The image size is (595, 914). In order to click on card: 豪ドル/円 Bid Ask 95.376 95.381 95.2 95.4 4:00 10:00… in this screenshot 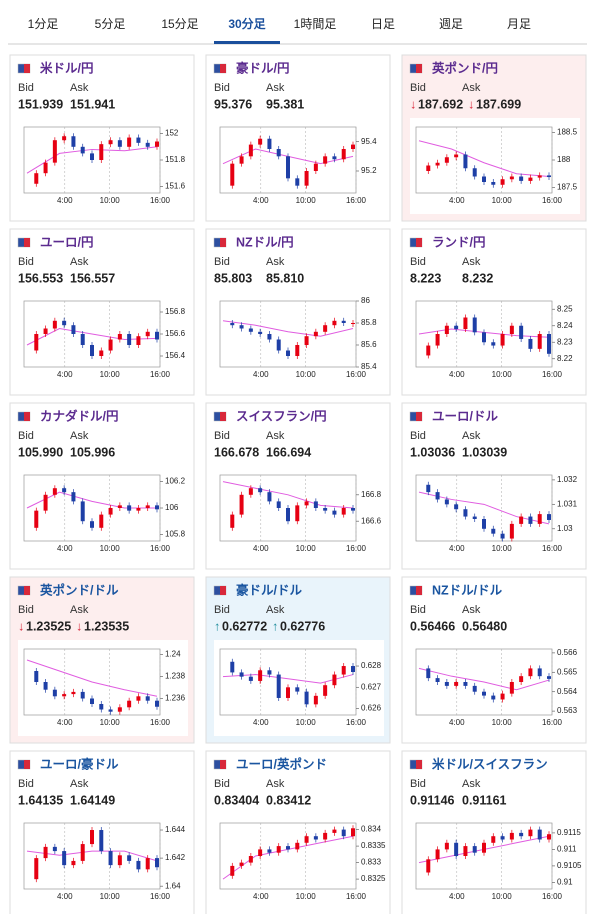, I will do `click(298, 138)`.